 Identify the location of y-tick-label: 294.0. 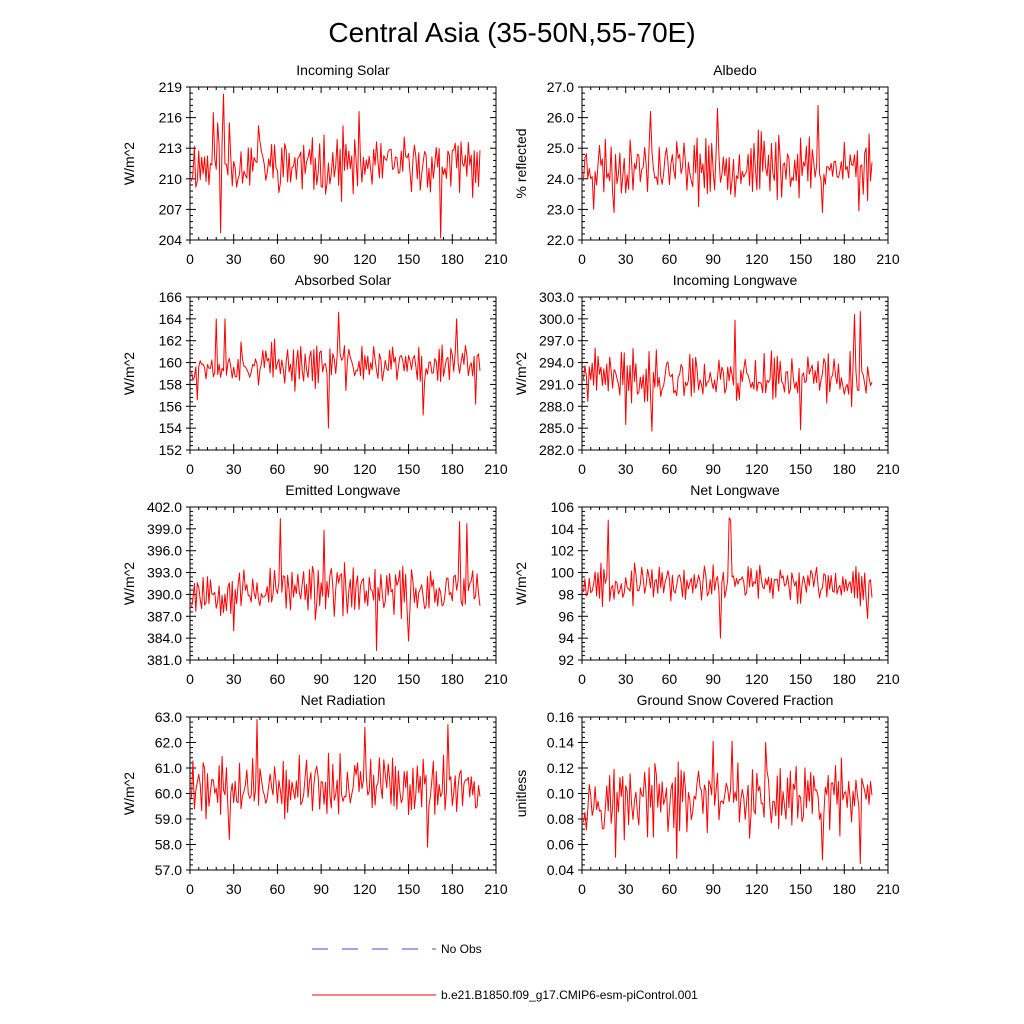
(556, 363).